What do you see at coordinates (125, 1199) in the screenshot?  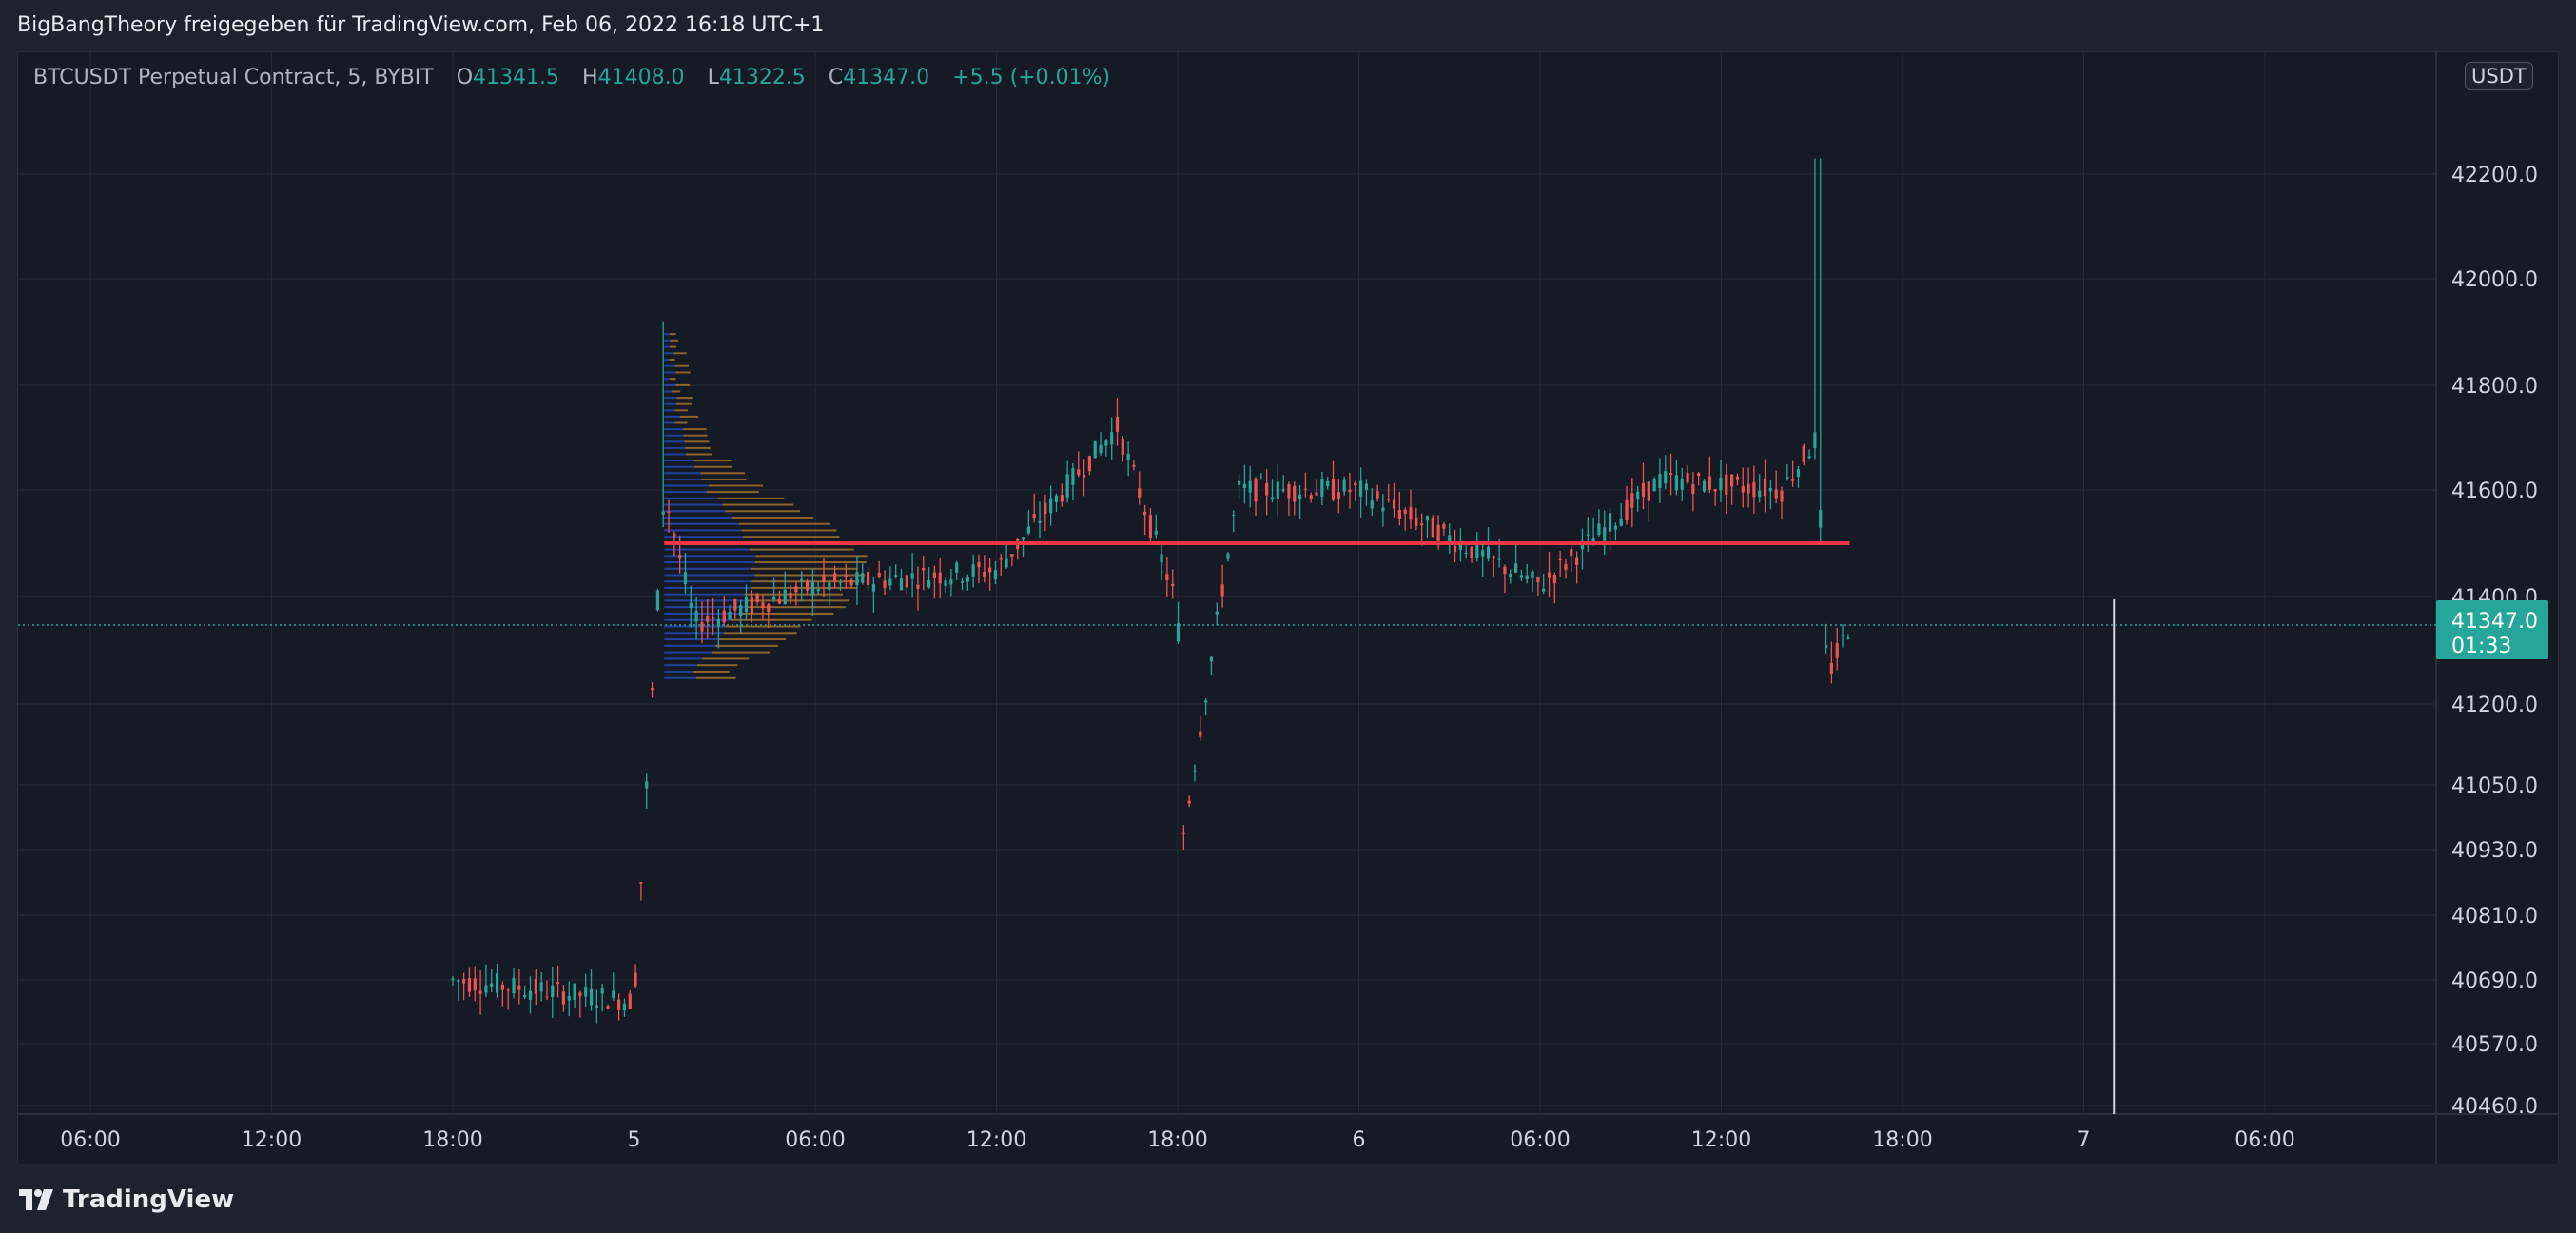 I see `tradingview-logo: TradingView` at bounding box center [125, 1199].